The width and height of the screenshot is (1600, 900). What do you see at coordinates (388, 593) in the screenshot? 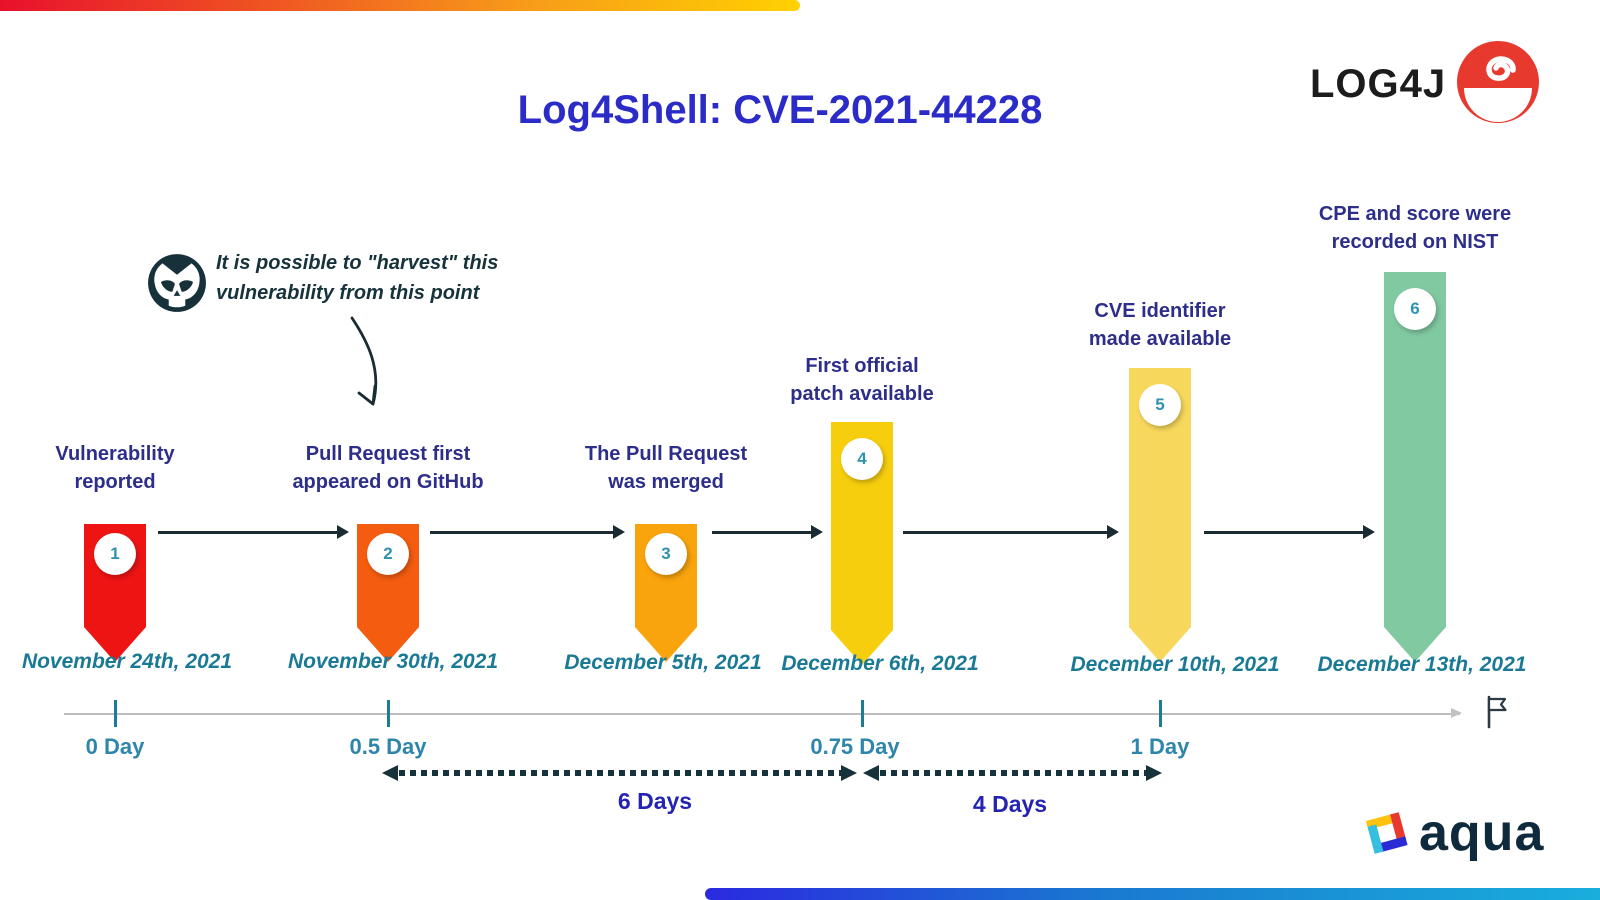
I see `timeline-marker-2: 2` at bounding box center [388, 593].